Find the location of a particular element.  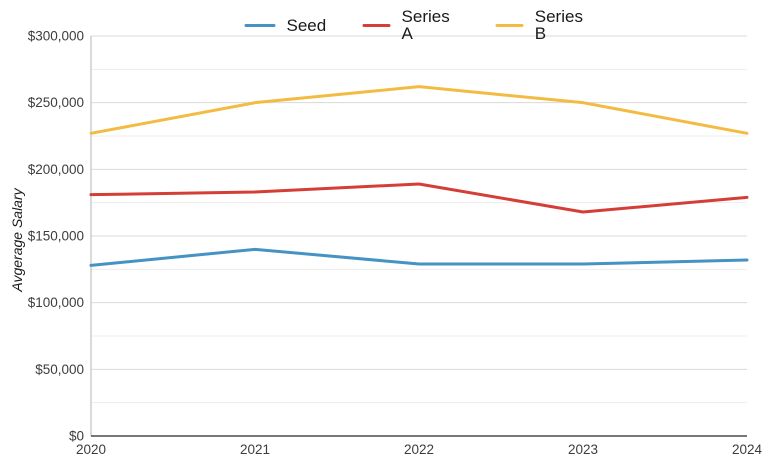

legend-label-series-a: Series A is located at coordinates (425, 25).